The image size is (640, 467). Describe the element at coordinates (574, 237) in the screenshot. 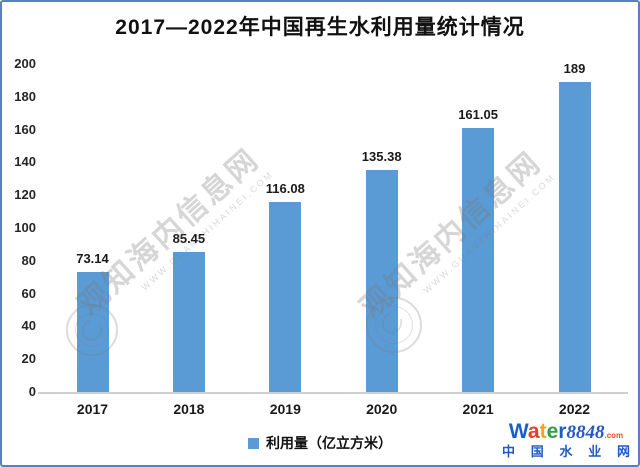

I see `bar-2022` at that location.